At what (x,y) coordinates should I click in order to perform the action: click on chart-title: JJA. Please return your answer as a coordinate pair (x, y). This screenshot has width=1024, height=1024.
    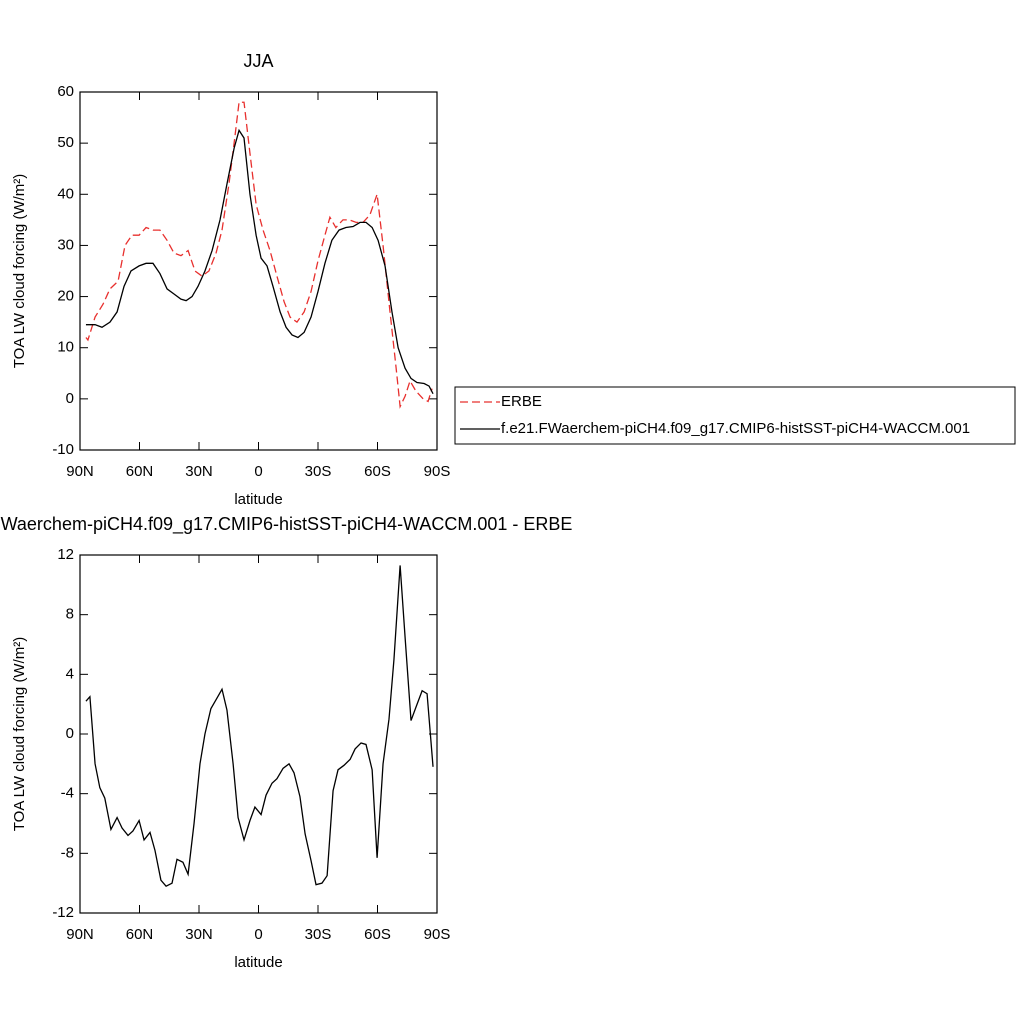
    Looking at the image, I should click on (258, 61).